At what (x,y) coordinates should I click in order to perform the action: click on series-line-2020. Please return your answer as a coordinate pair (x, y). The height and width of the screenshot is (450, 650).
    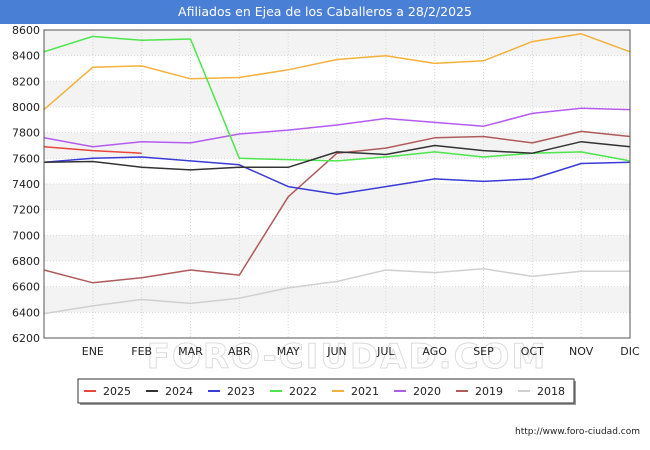
    Looking at the image, I should click on (337, 127).